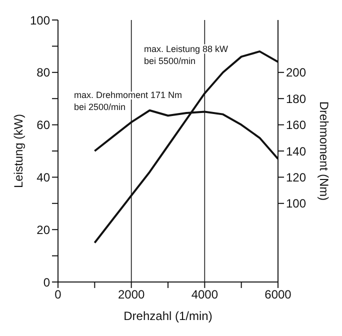 The width and height of the screenshot is (342, 336). What do you see at coordinates (323, 151) in the screenshot?
I see `y2-axis-title: Drehmoment (Nm)` at bounding box center [323, 151].